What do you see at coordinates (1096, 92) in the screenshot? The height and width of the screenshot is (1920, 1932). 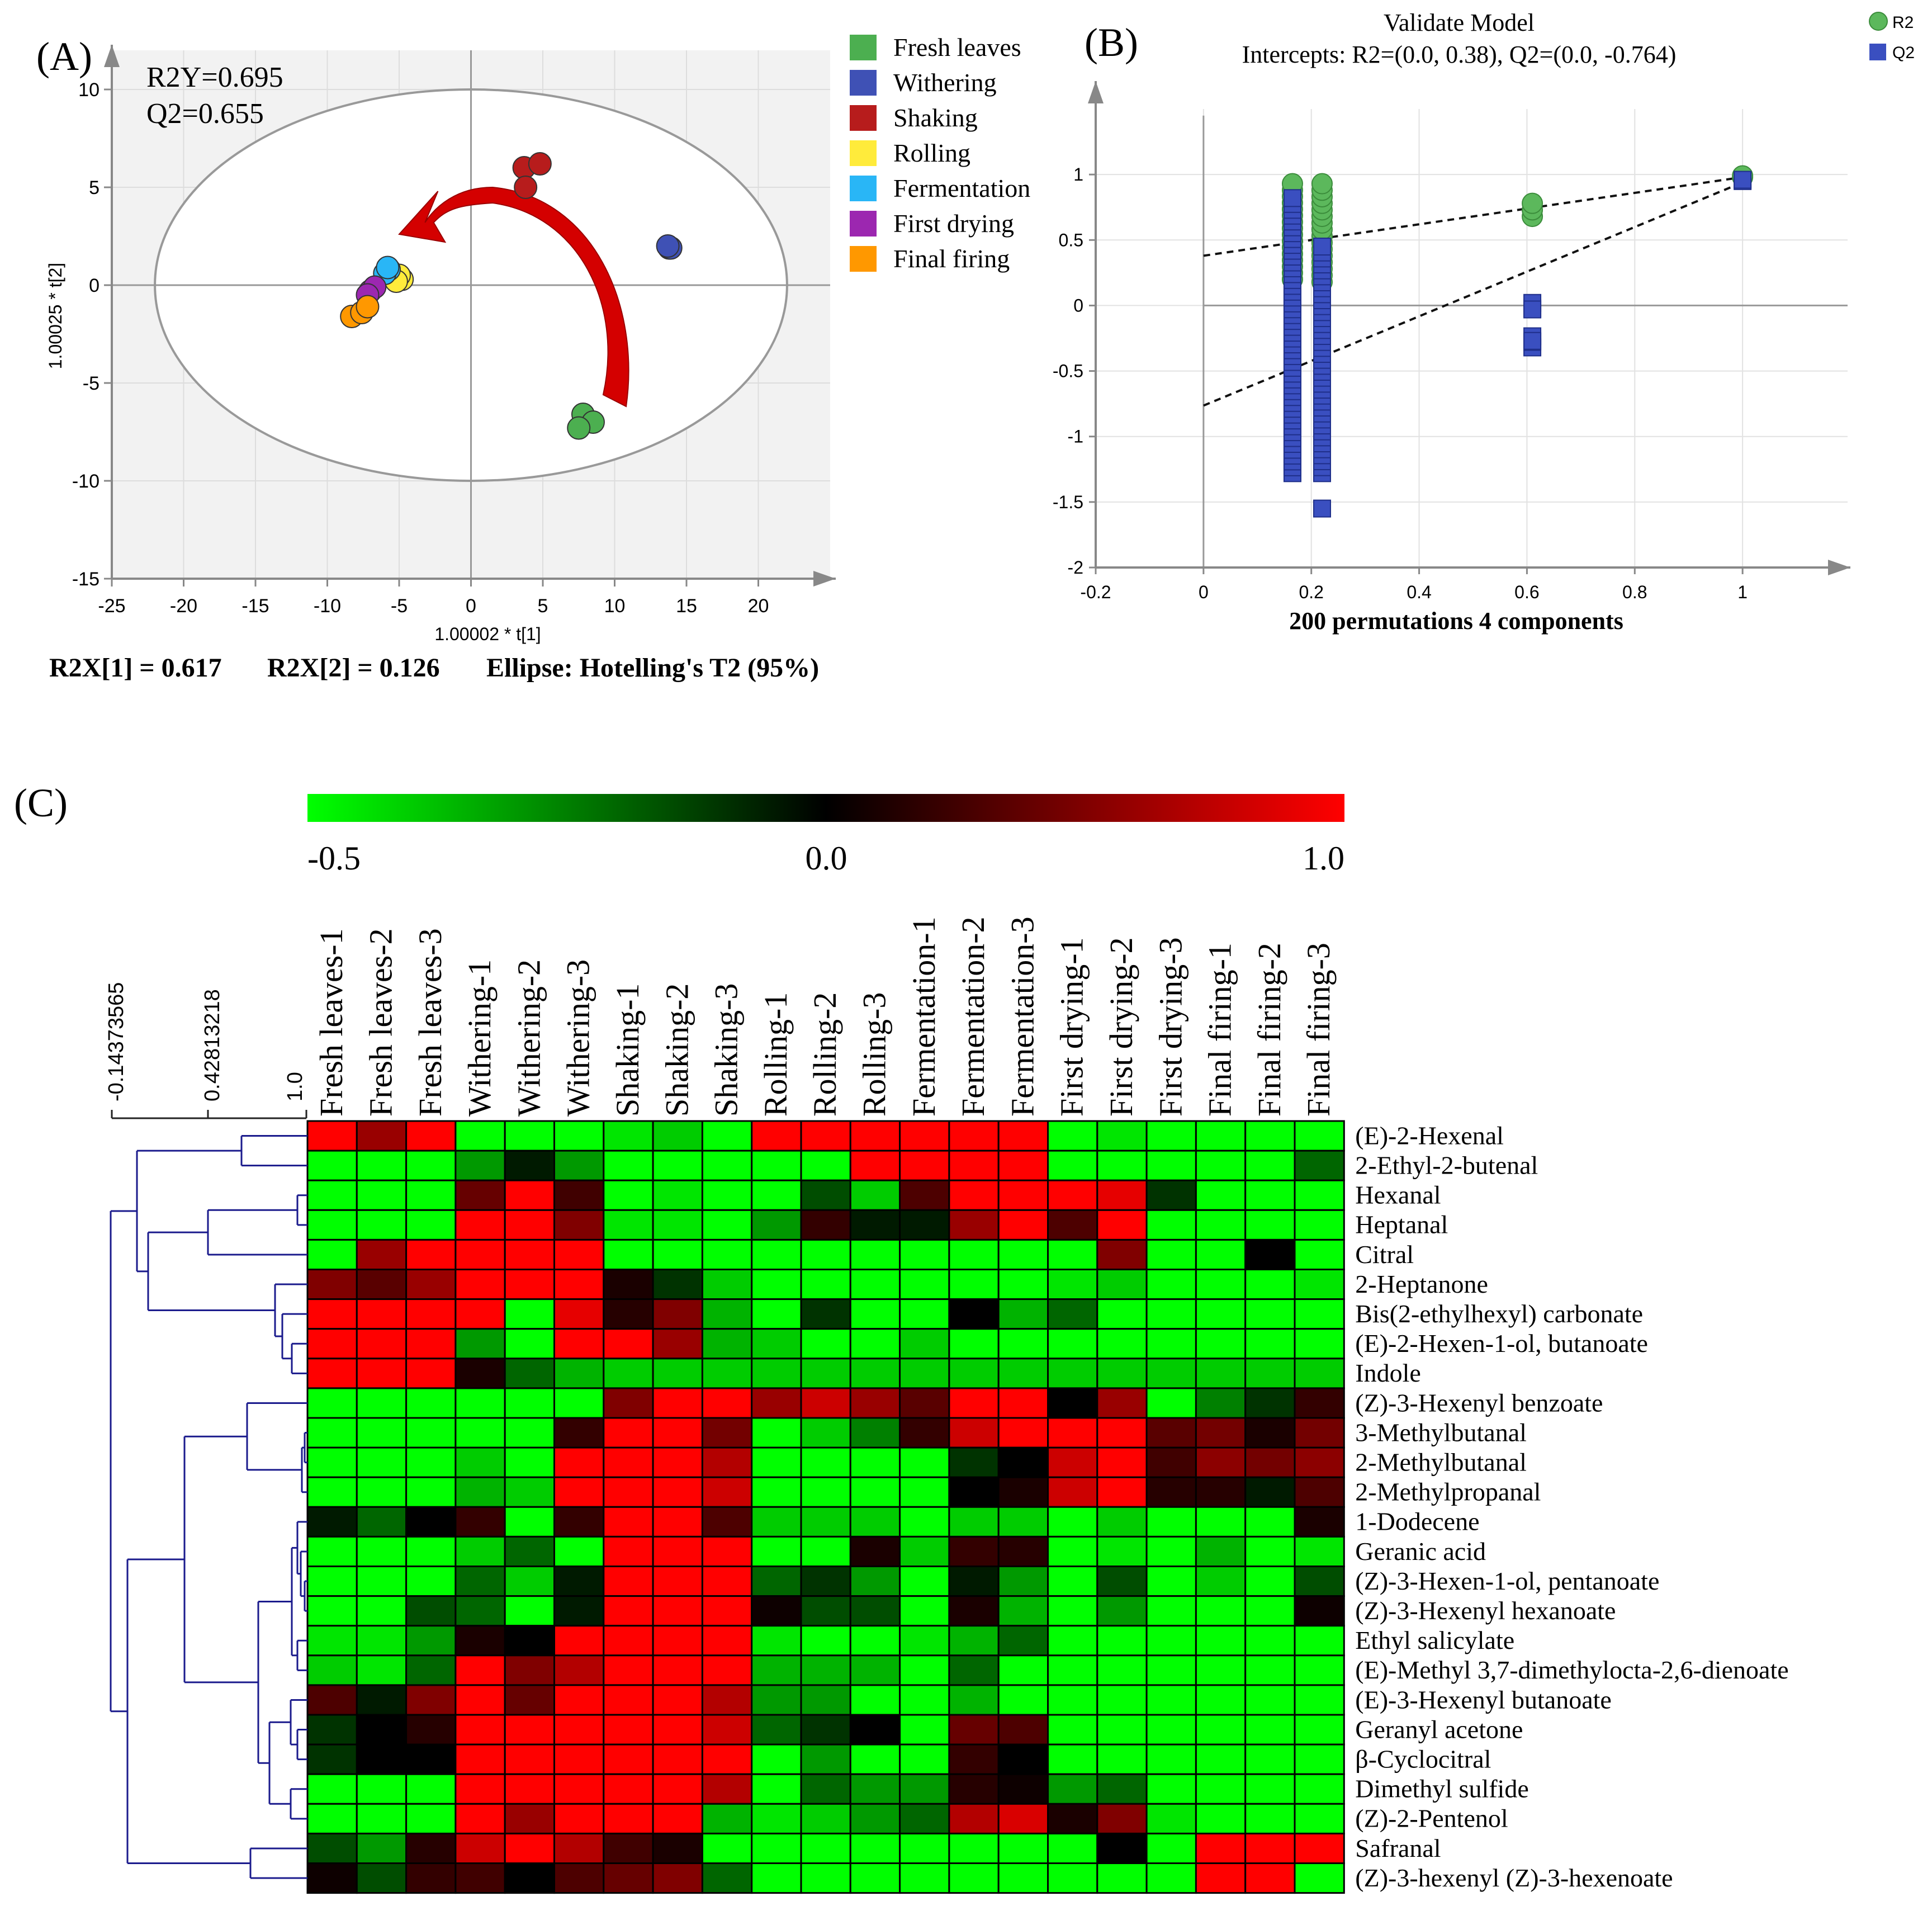 I see `plot-b-y-arrowhead` at bounding box center [1096, 92].